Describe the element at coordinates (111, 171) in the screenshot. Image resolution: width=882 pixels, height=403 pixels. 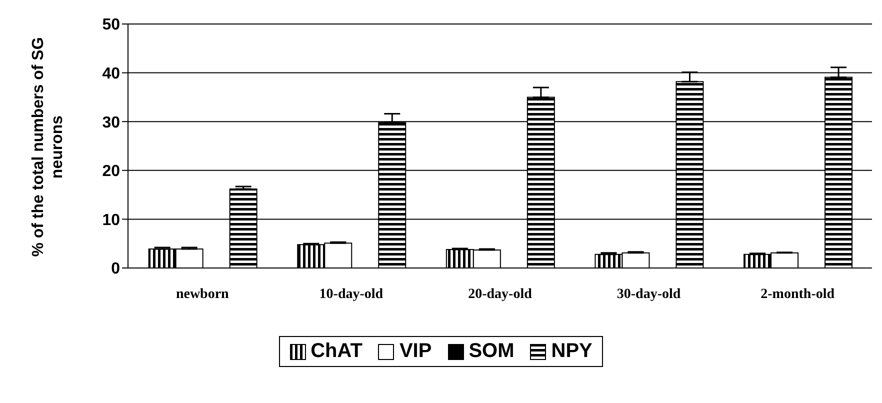
I see `y-tick-label: 20` at that location.